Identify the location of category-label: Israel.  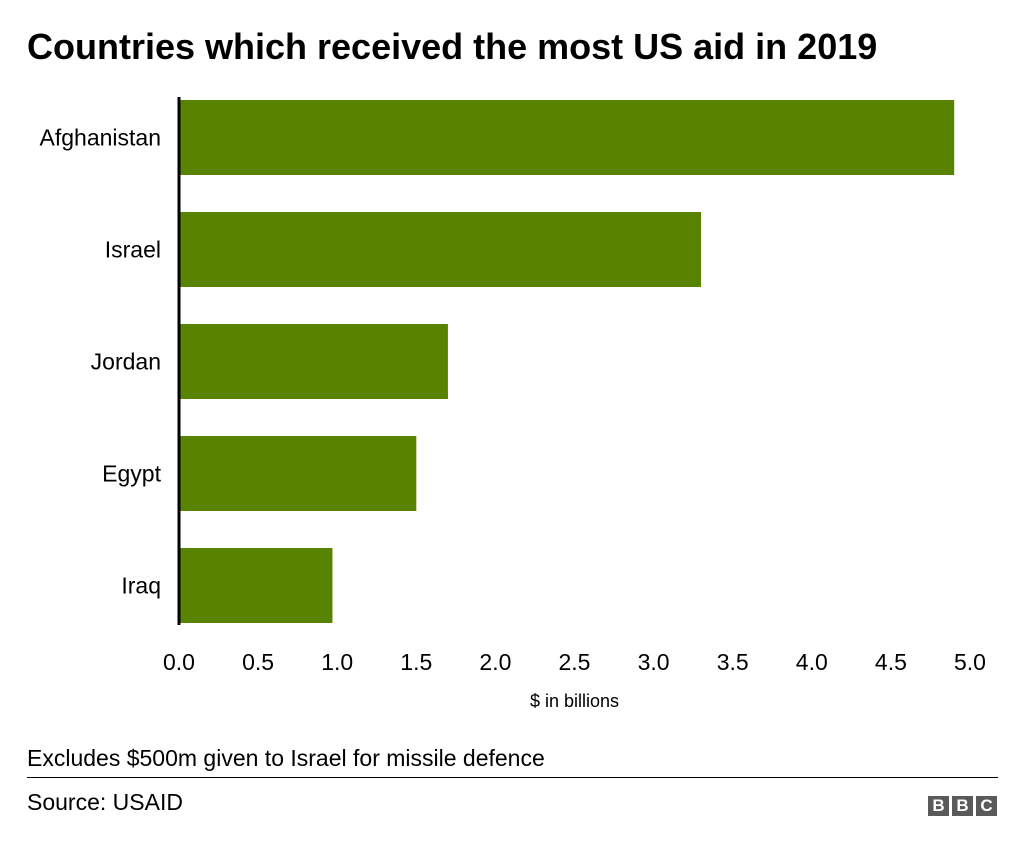
(133, 250).